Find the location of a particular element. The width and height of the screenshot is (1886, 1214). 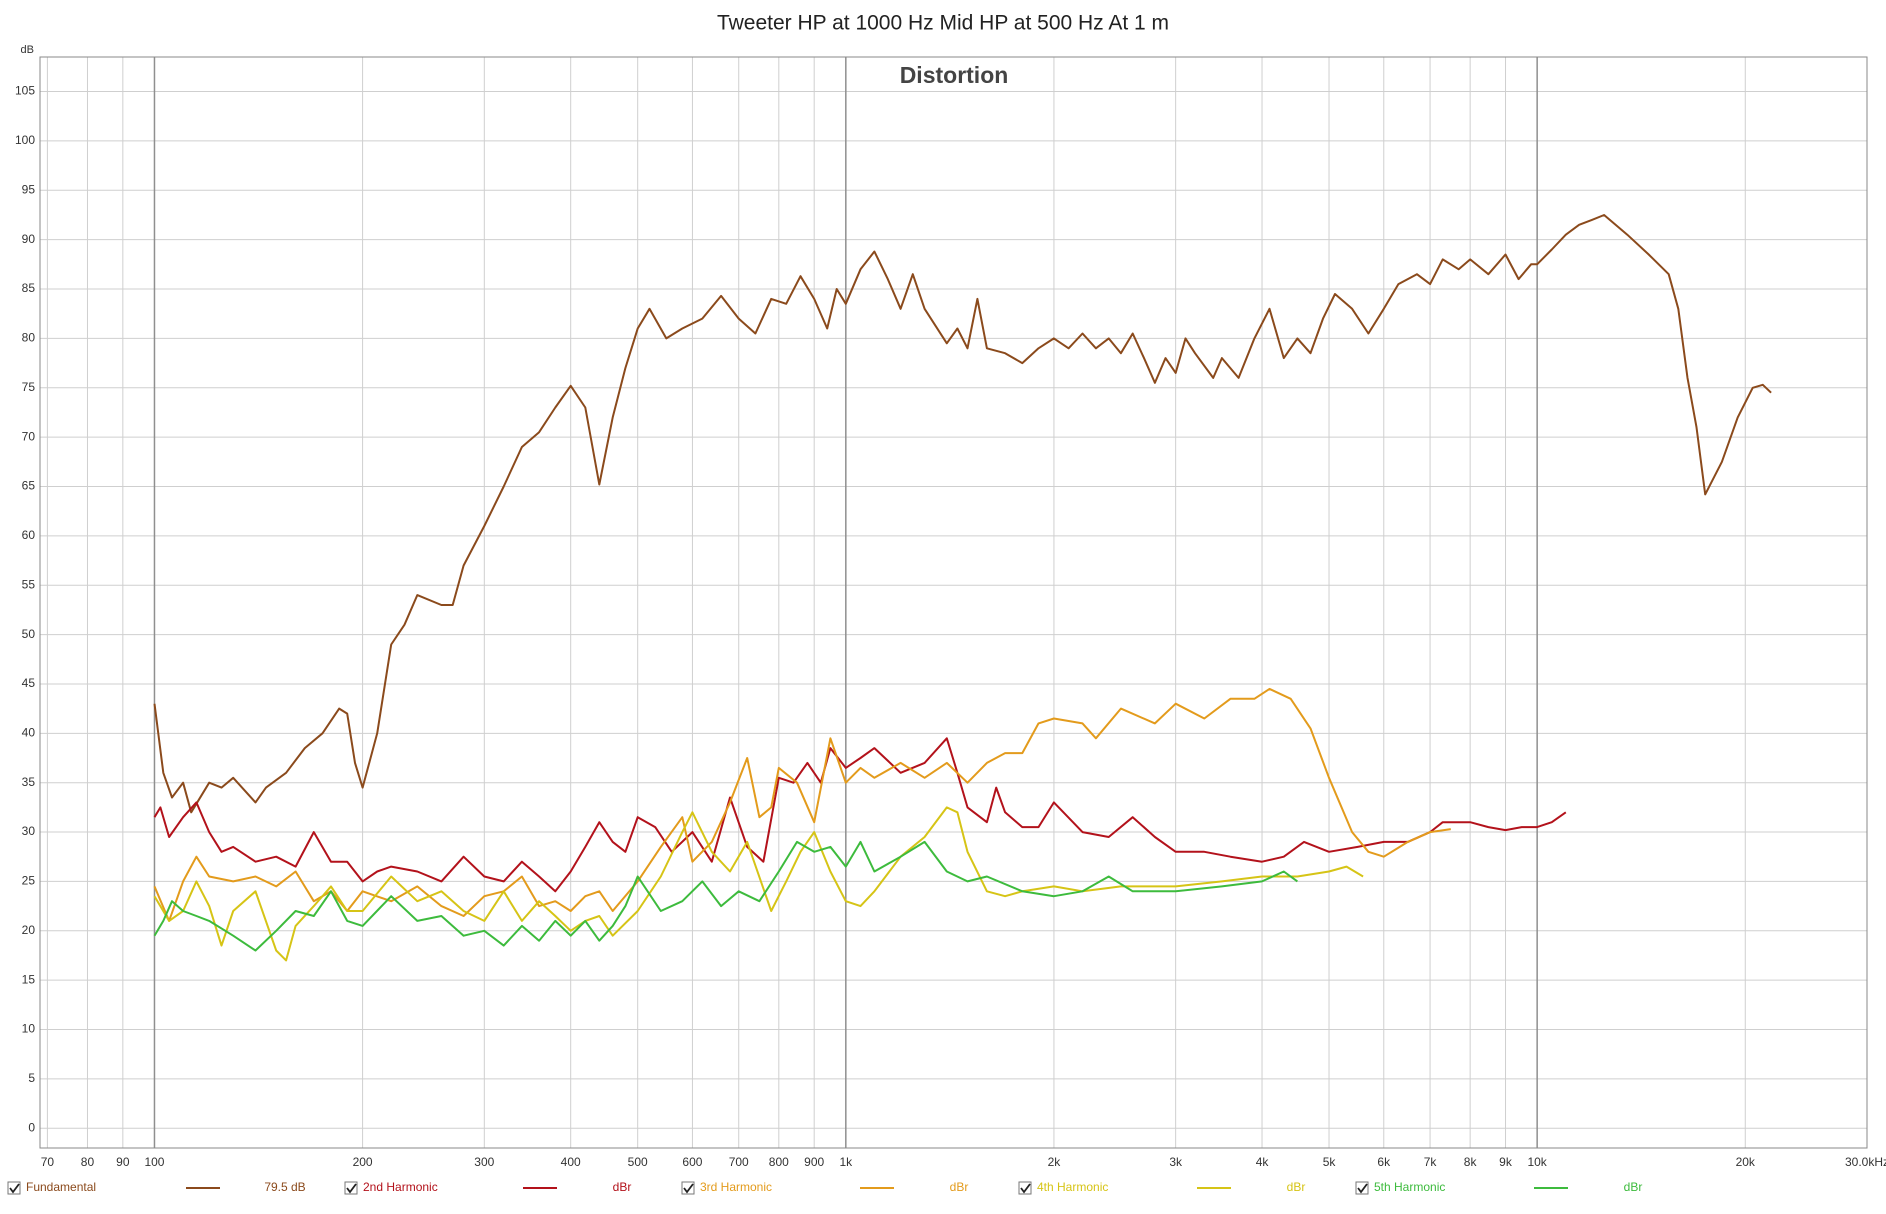

y-axis-label: dB is located at coordinates (27, 50).